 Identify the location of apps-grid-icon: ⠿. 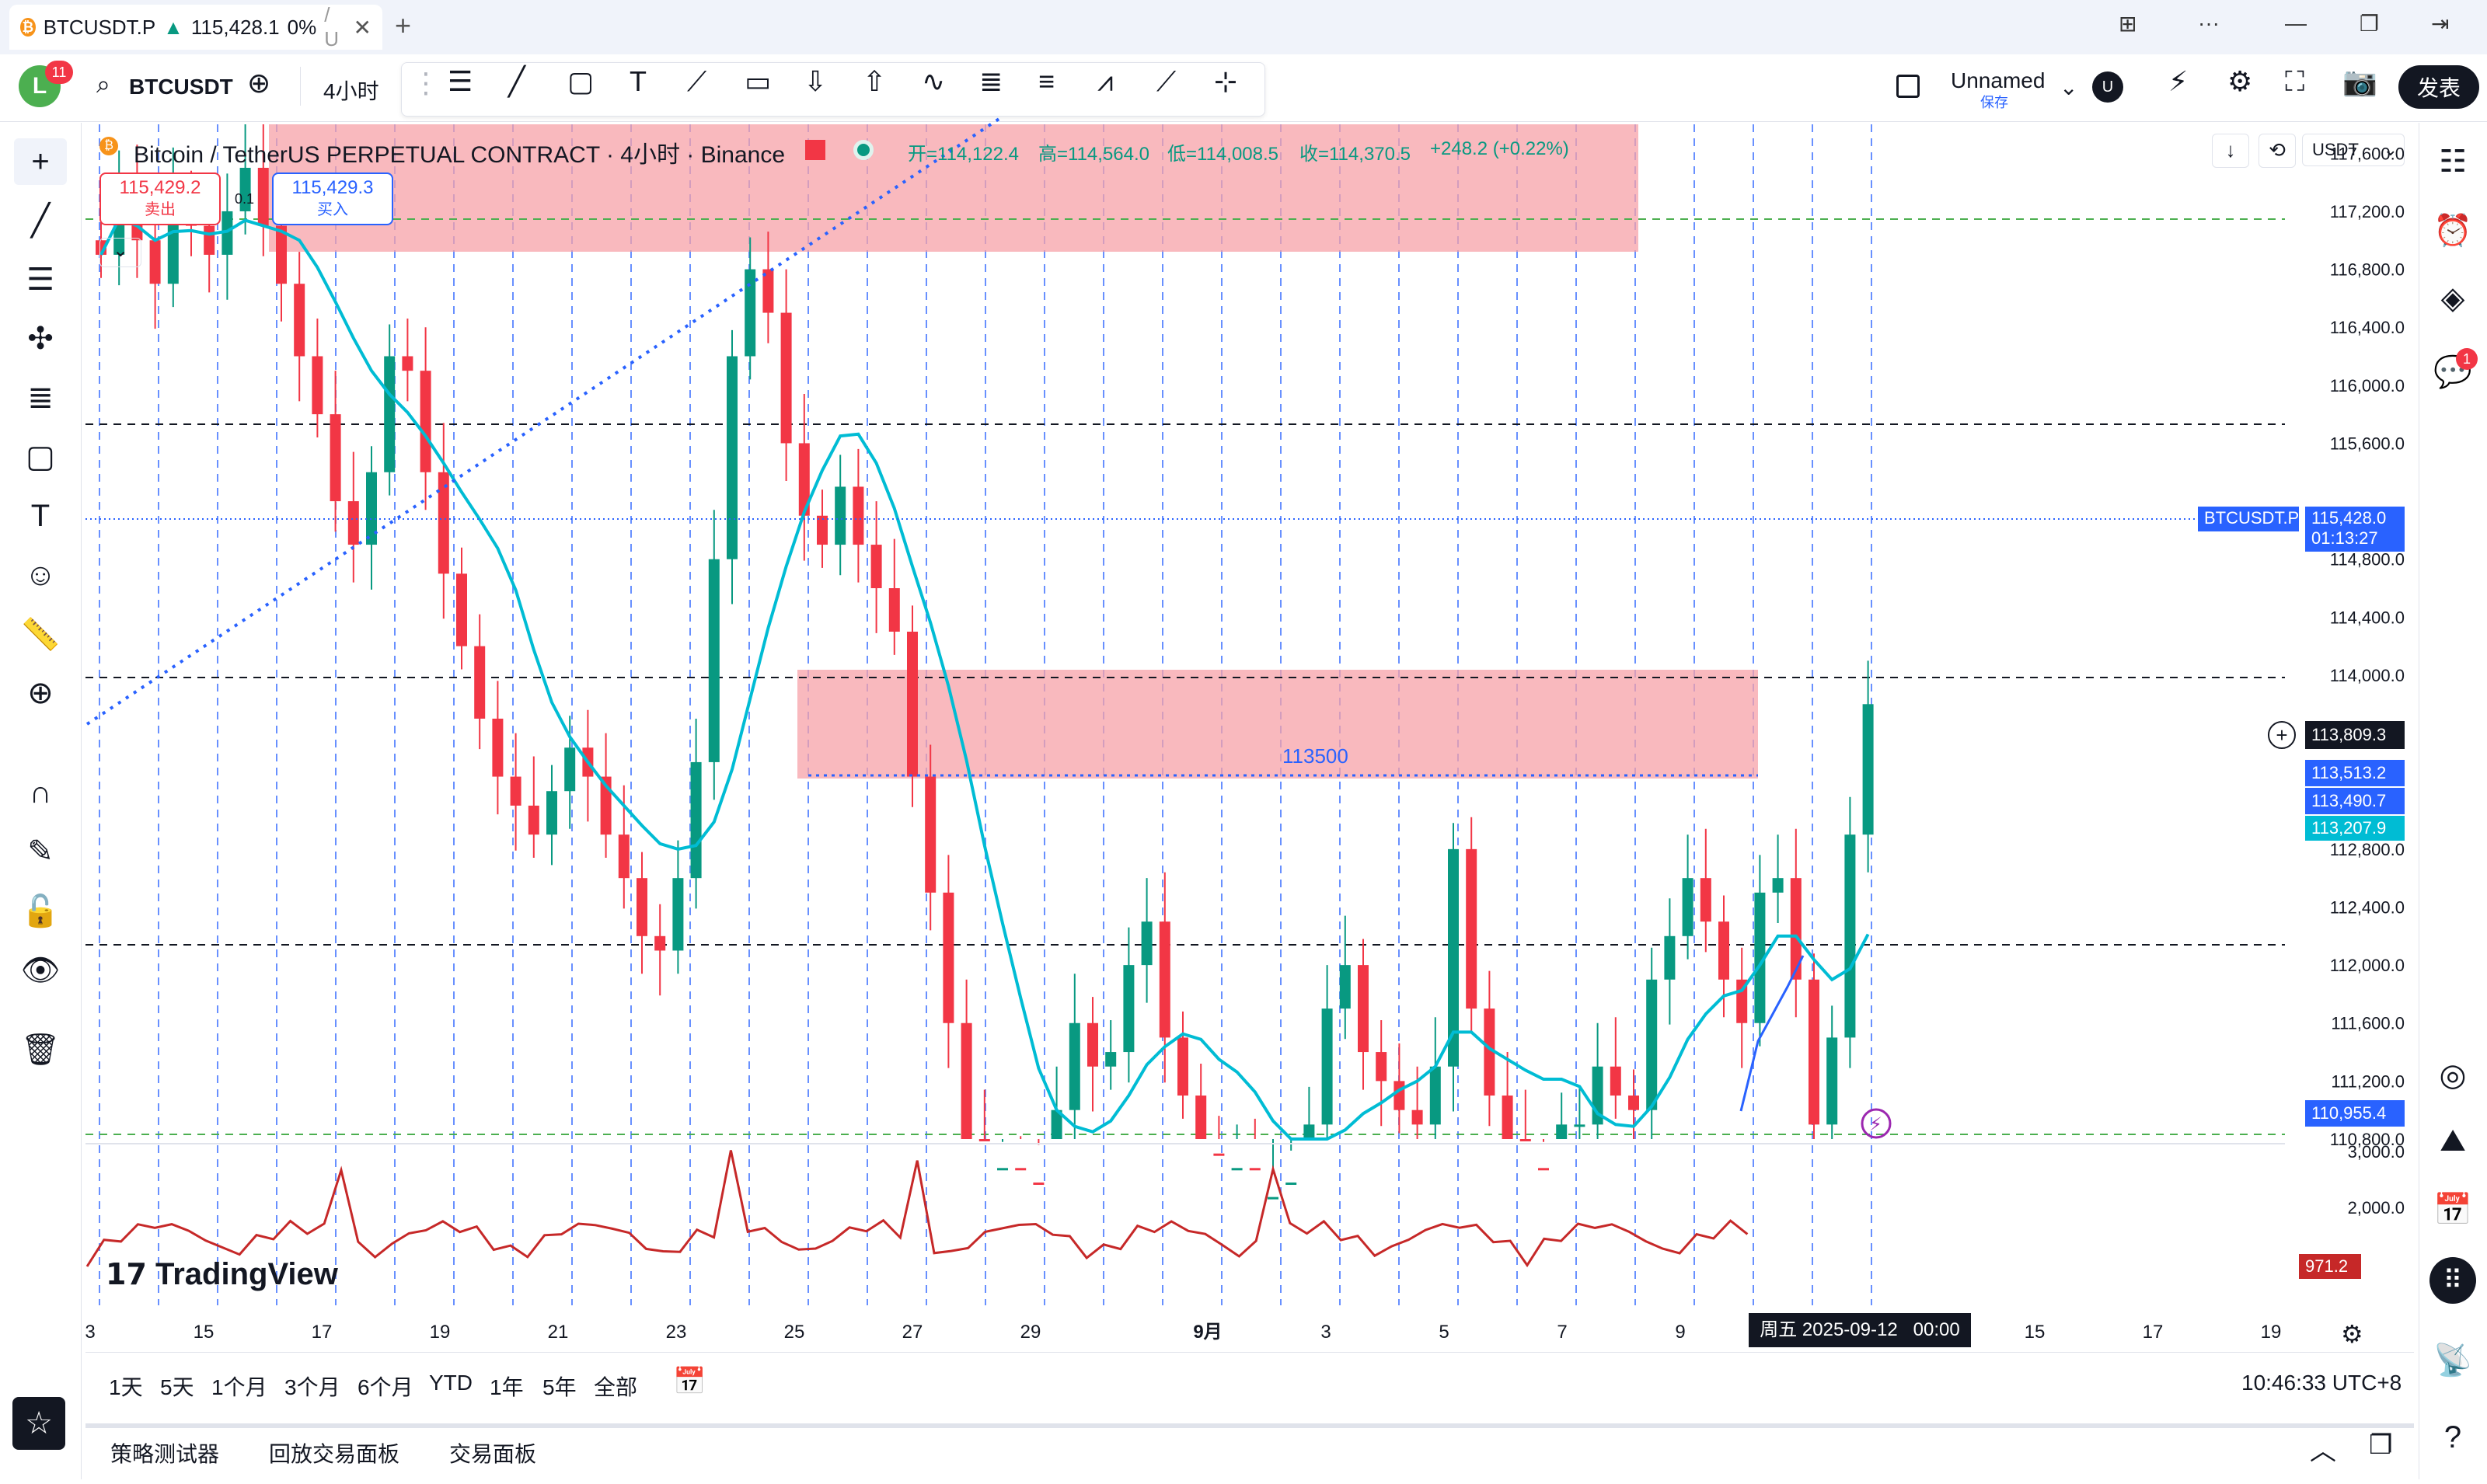
(2452, 1280).